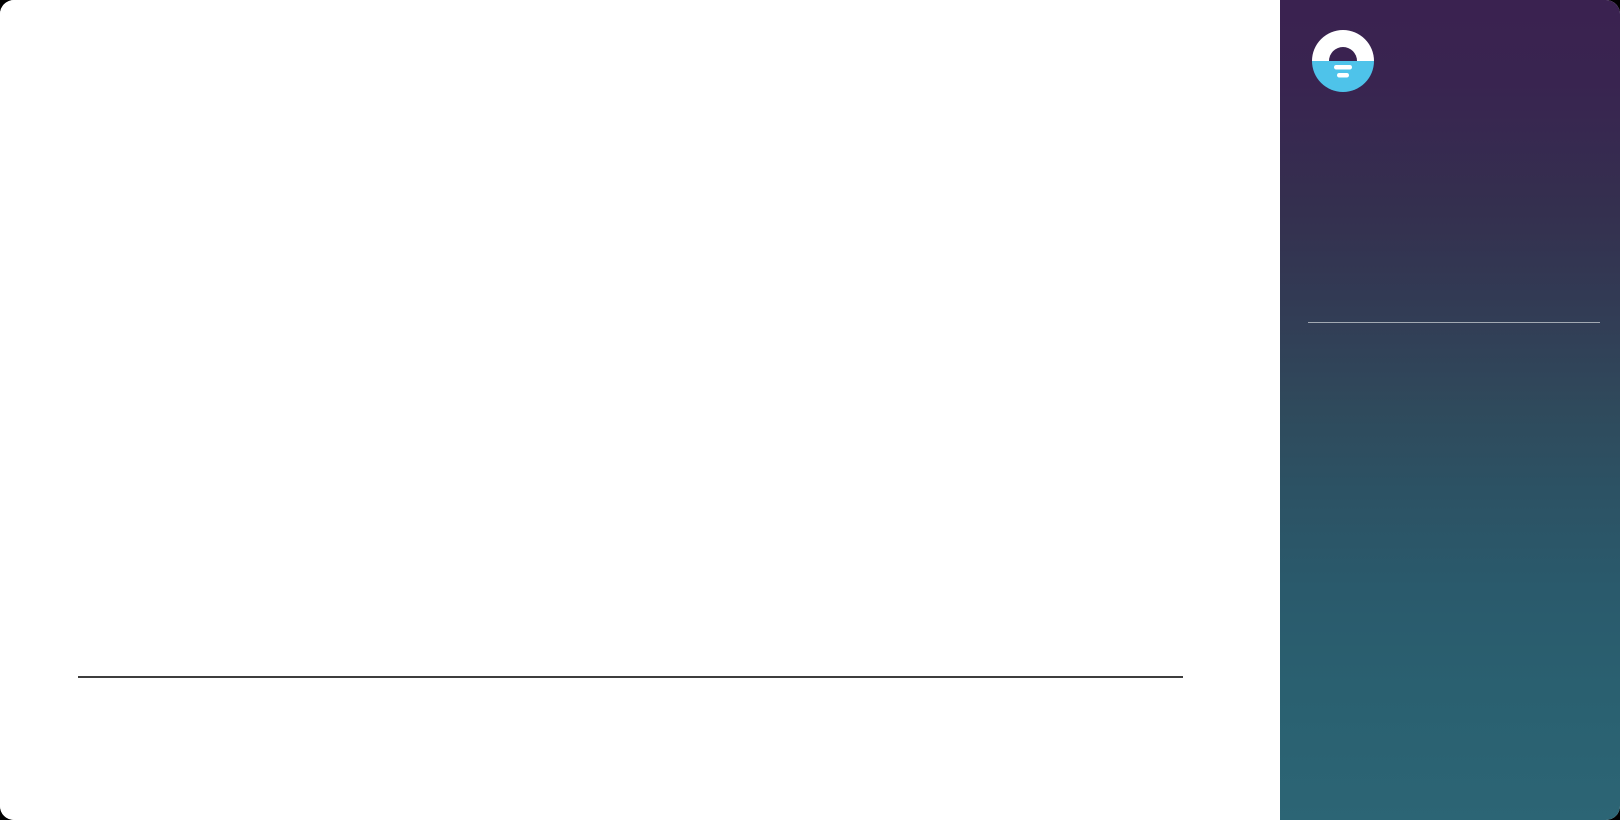 This screenshot has height=820, width=1620. Describe the element at coordinates (1343, 61) in the screenshot. I see `horizon-sunrise-icon` at that location.